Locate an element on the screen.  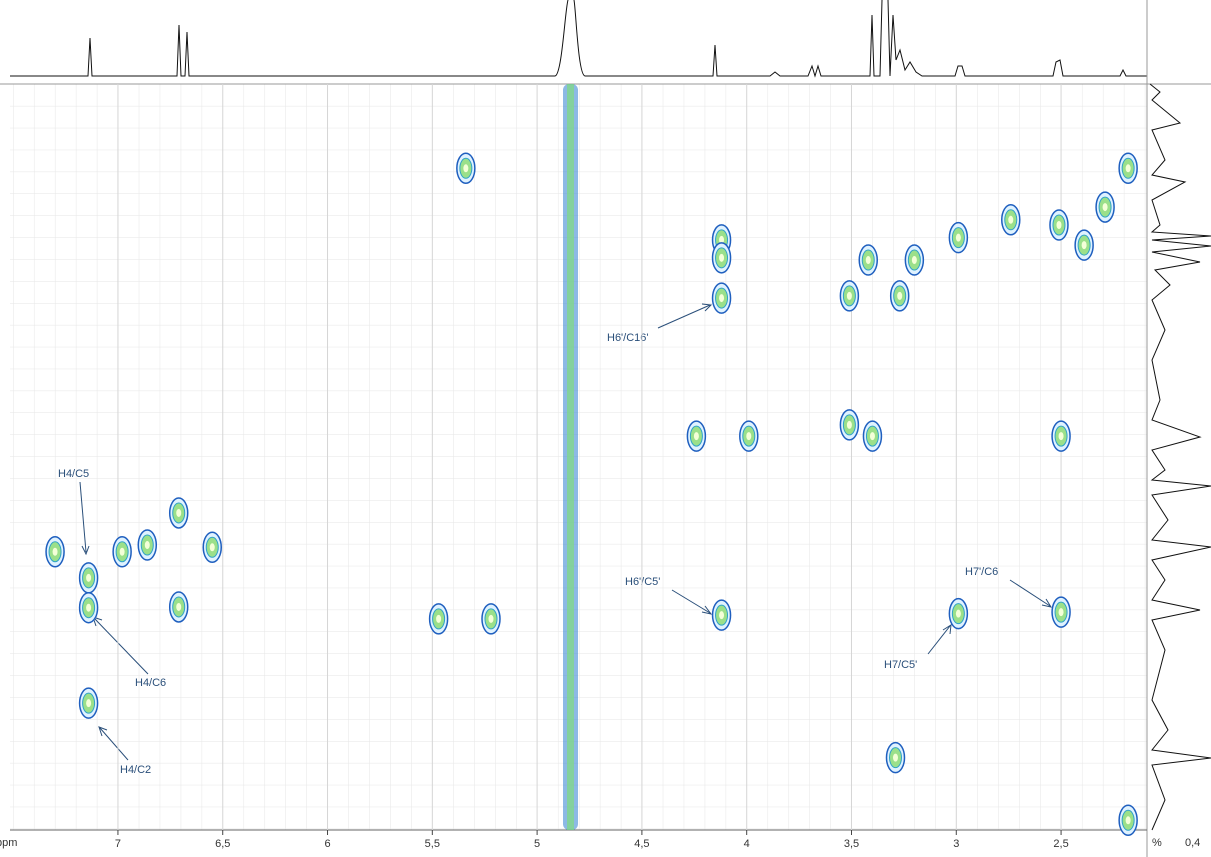
annotation: H4/C6 is located at coordinates (150, 683).